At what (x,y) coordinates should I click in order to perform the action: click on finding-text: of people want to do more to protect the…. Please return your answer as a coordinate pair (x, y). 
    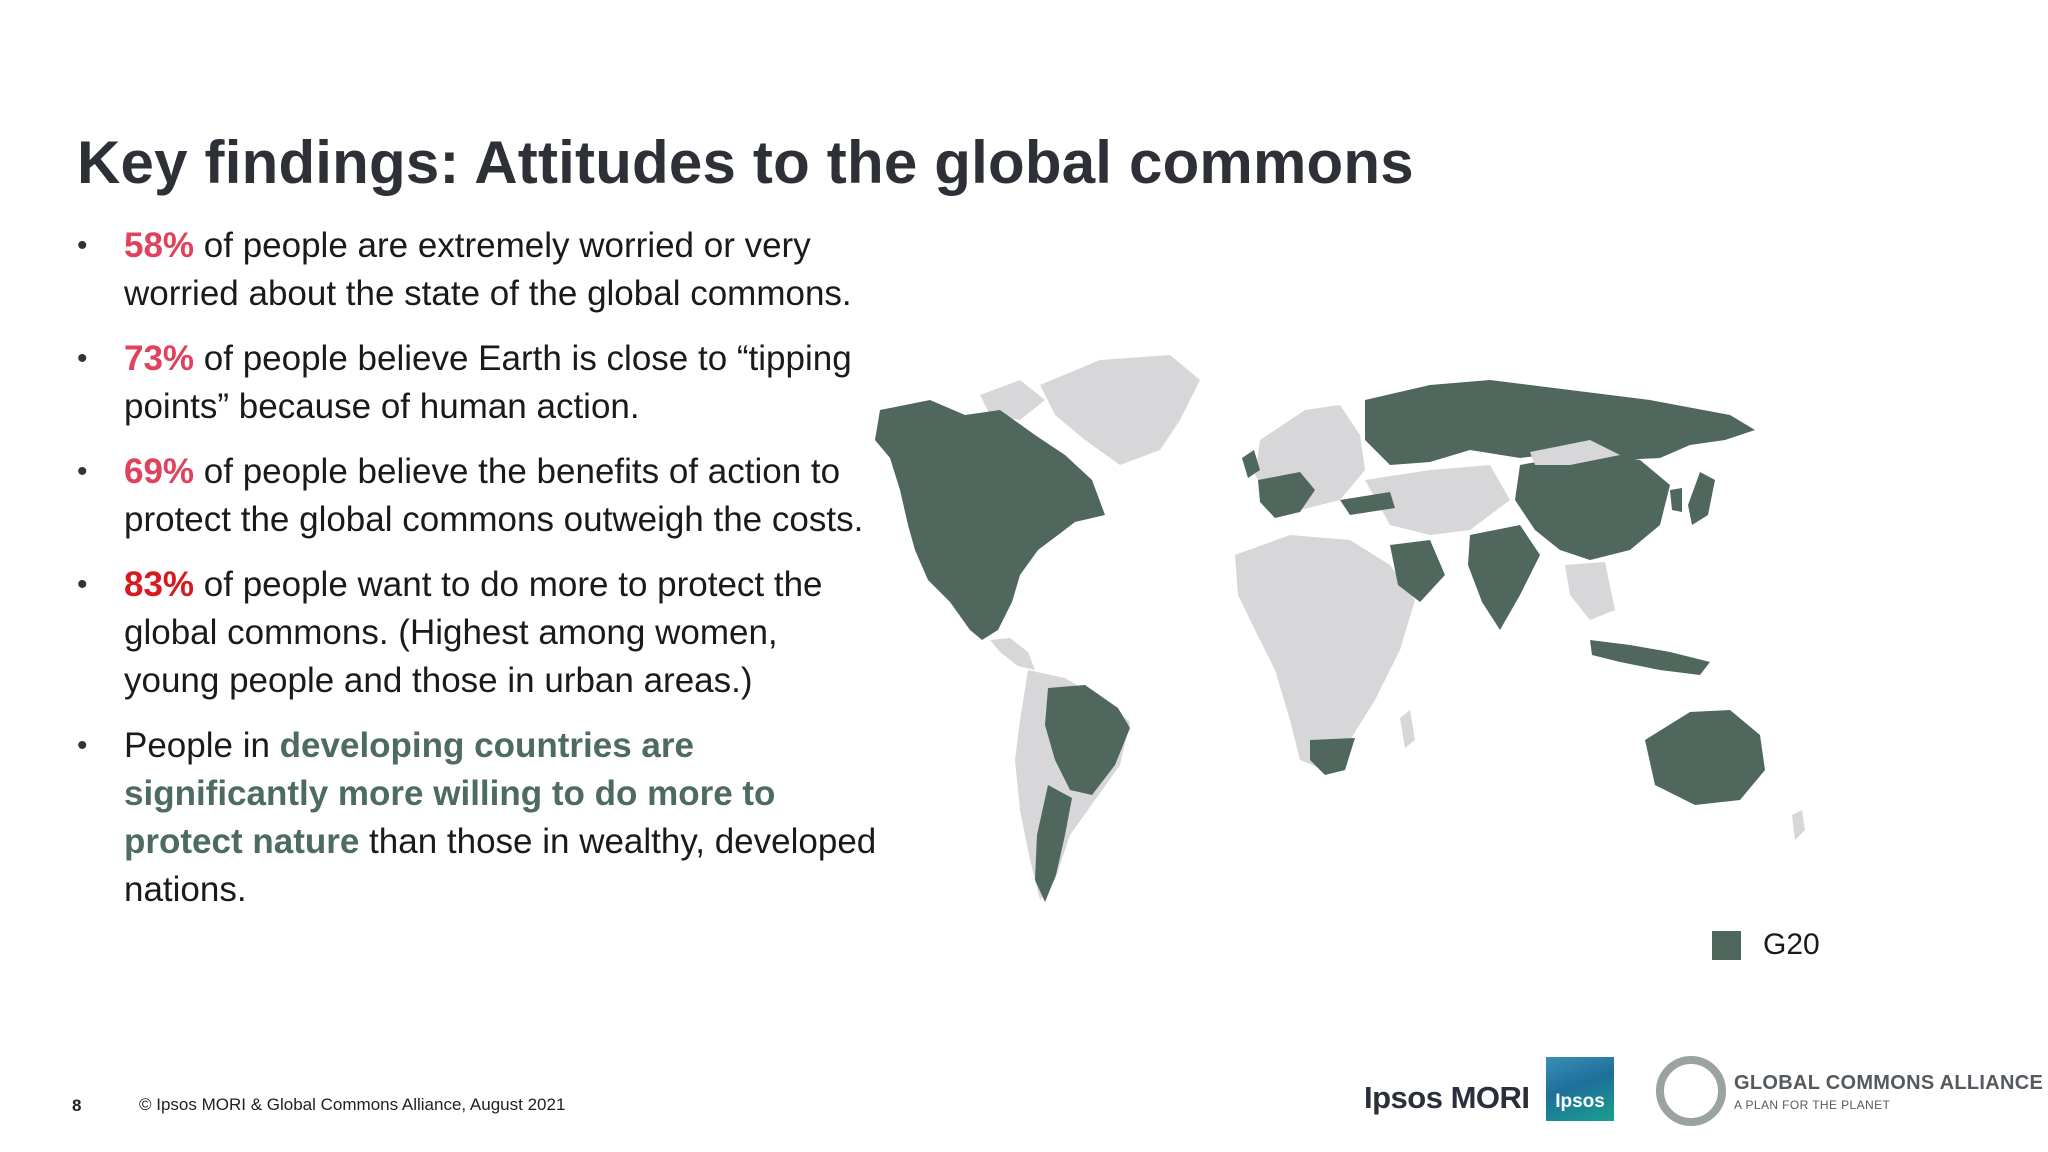
    Looking at the image, I should click on (473, 632).